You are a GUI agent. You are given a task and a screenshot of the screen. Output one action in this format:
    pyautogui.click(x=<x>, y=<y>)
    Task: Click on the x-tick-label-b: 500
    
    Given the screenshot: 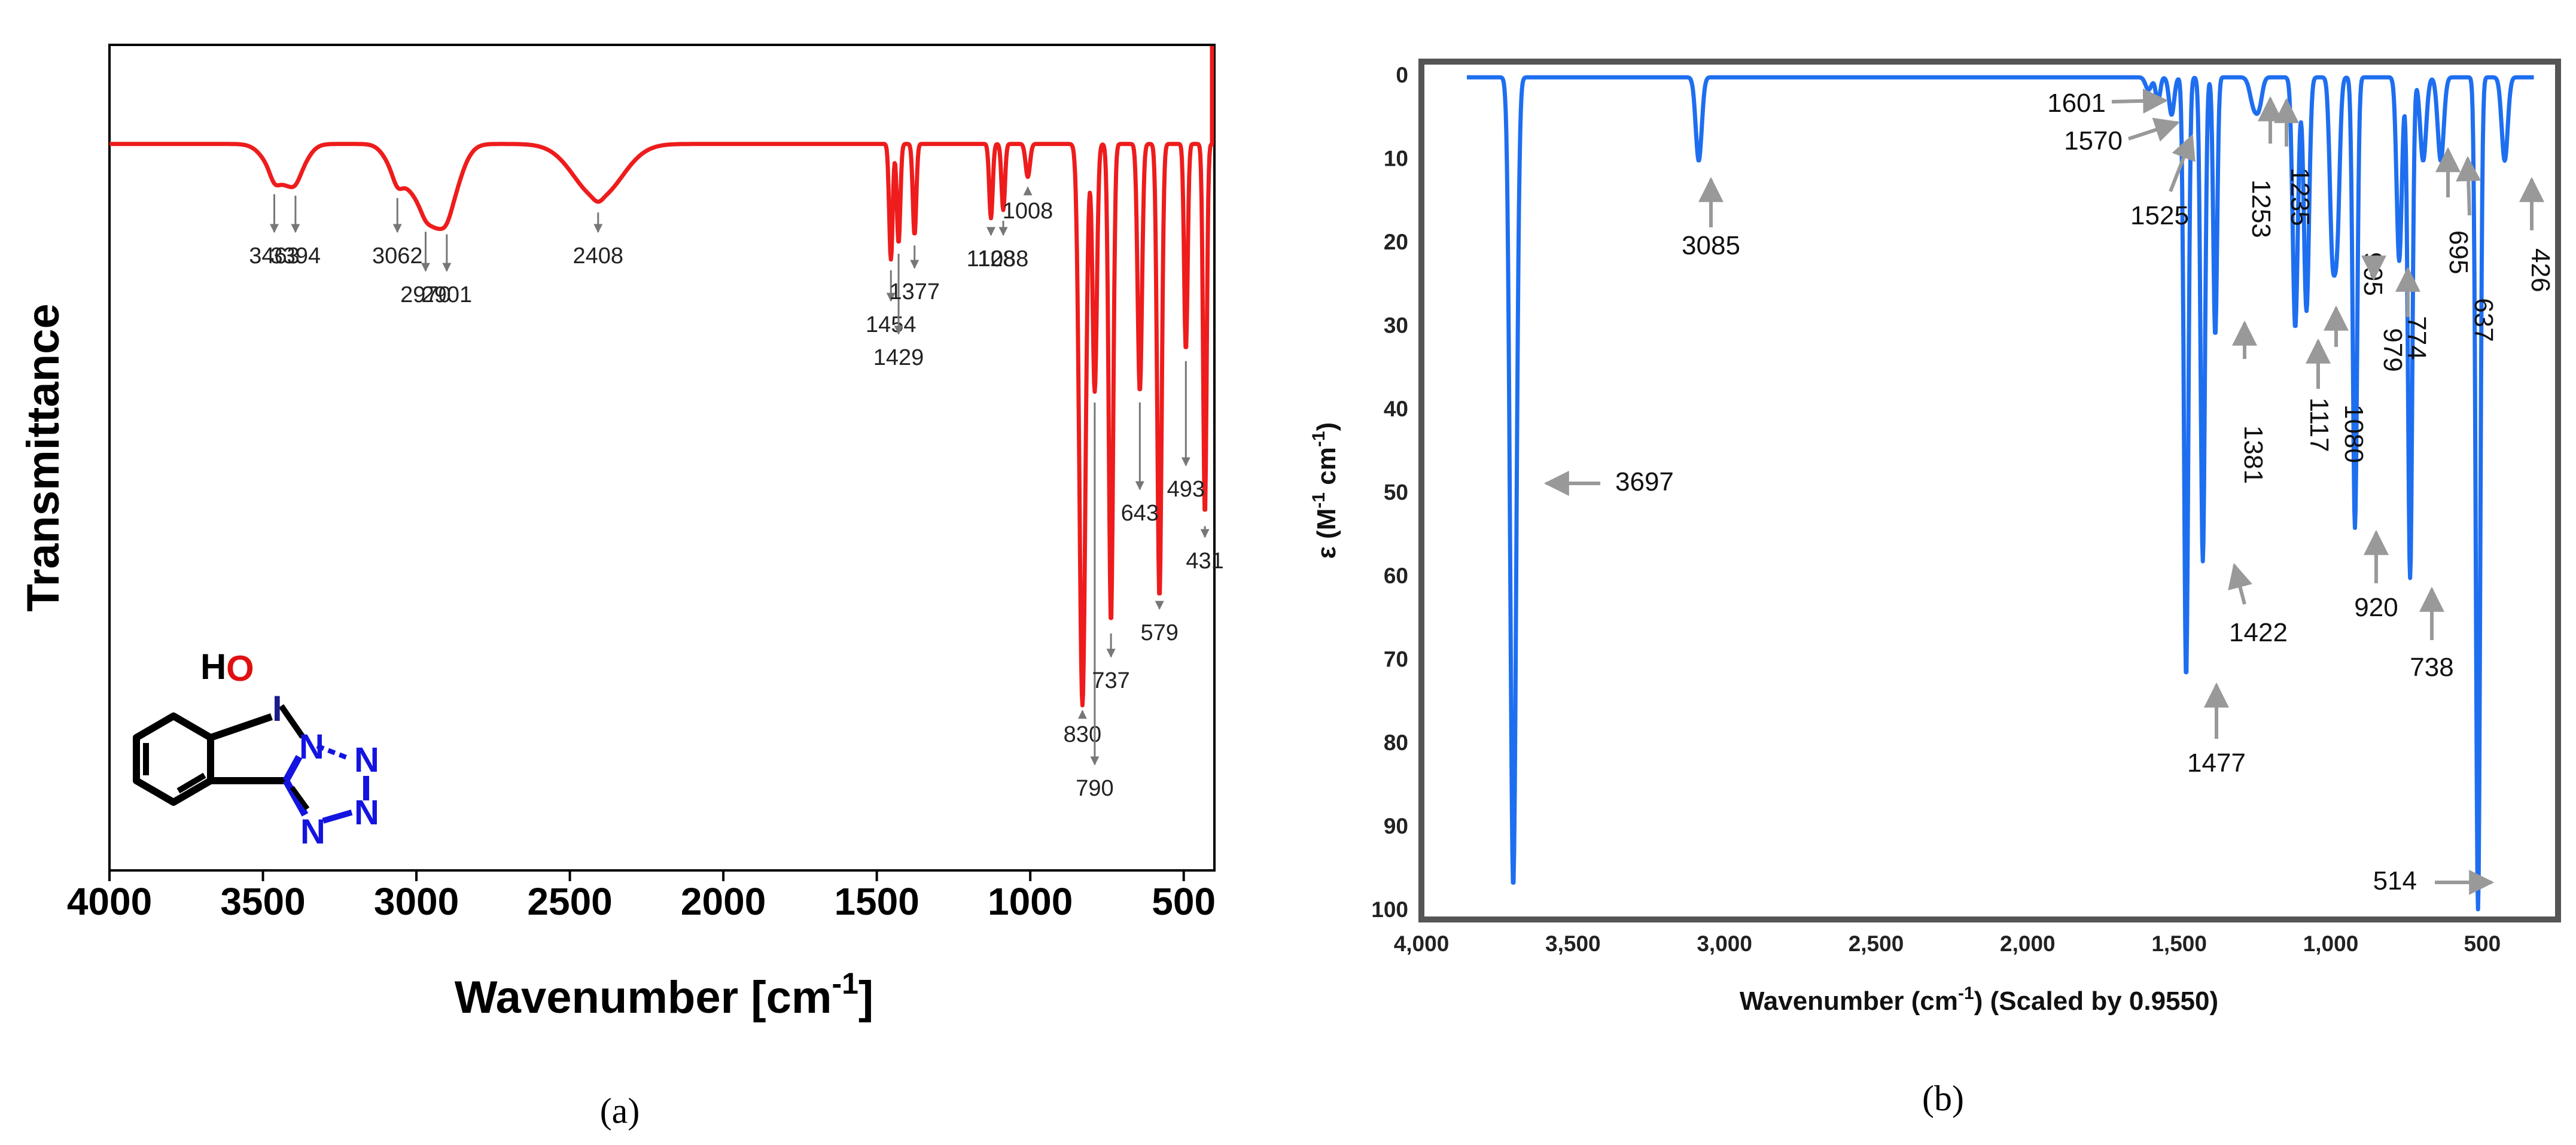 What is the action you would take?
    pyautogui.click(x=2482, y=943)
    